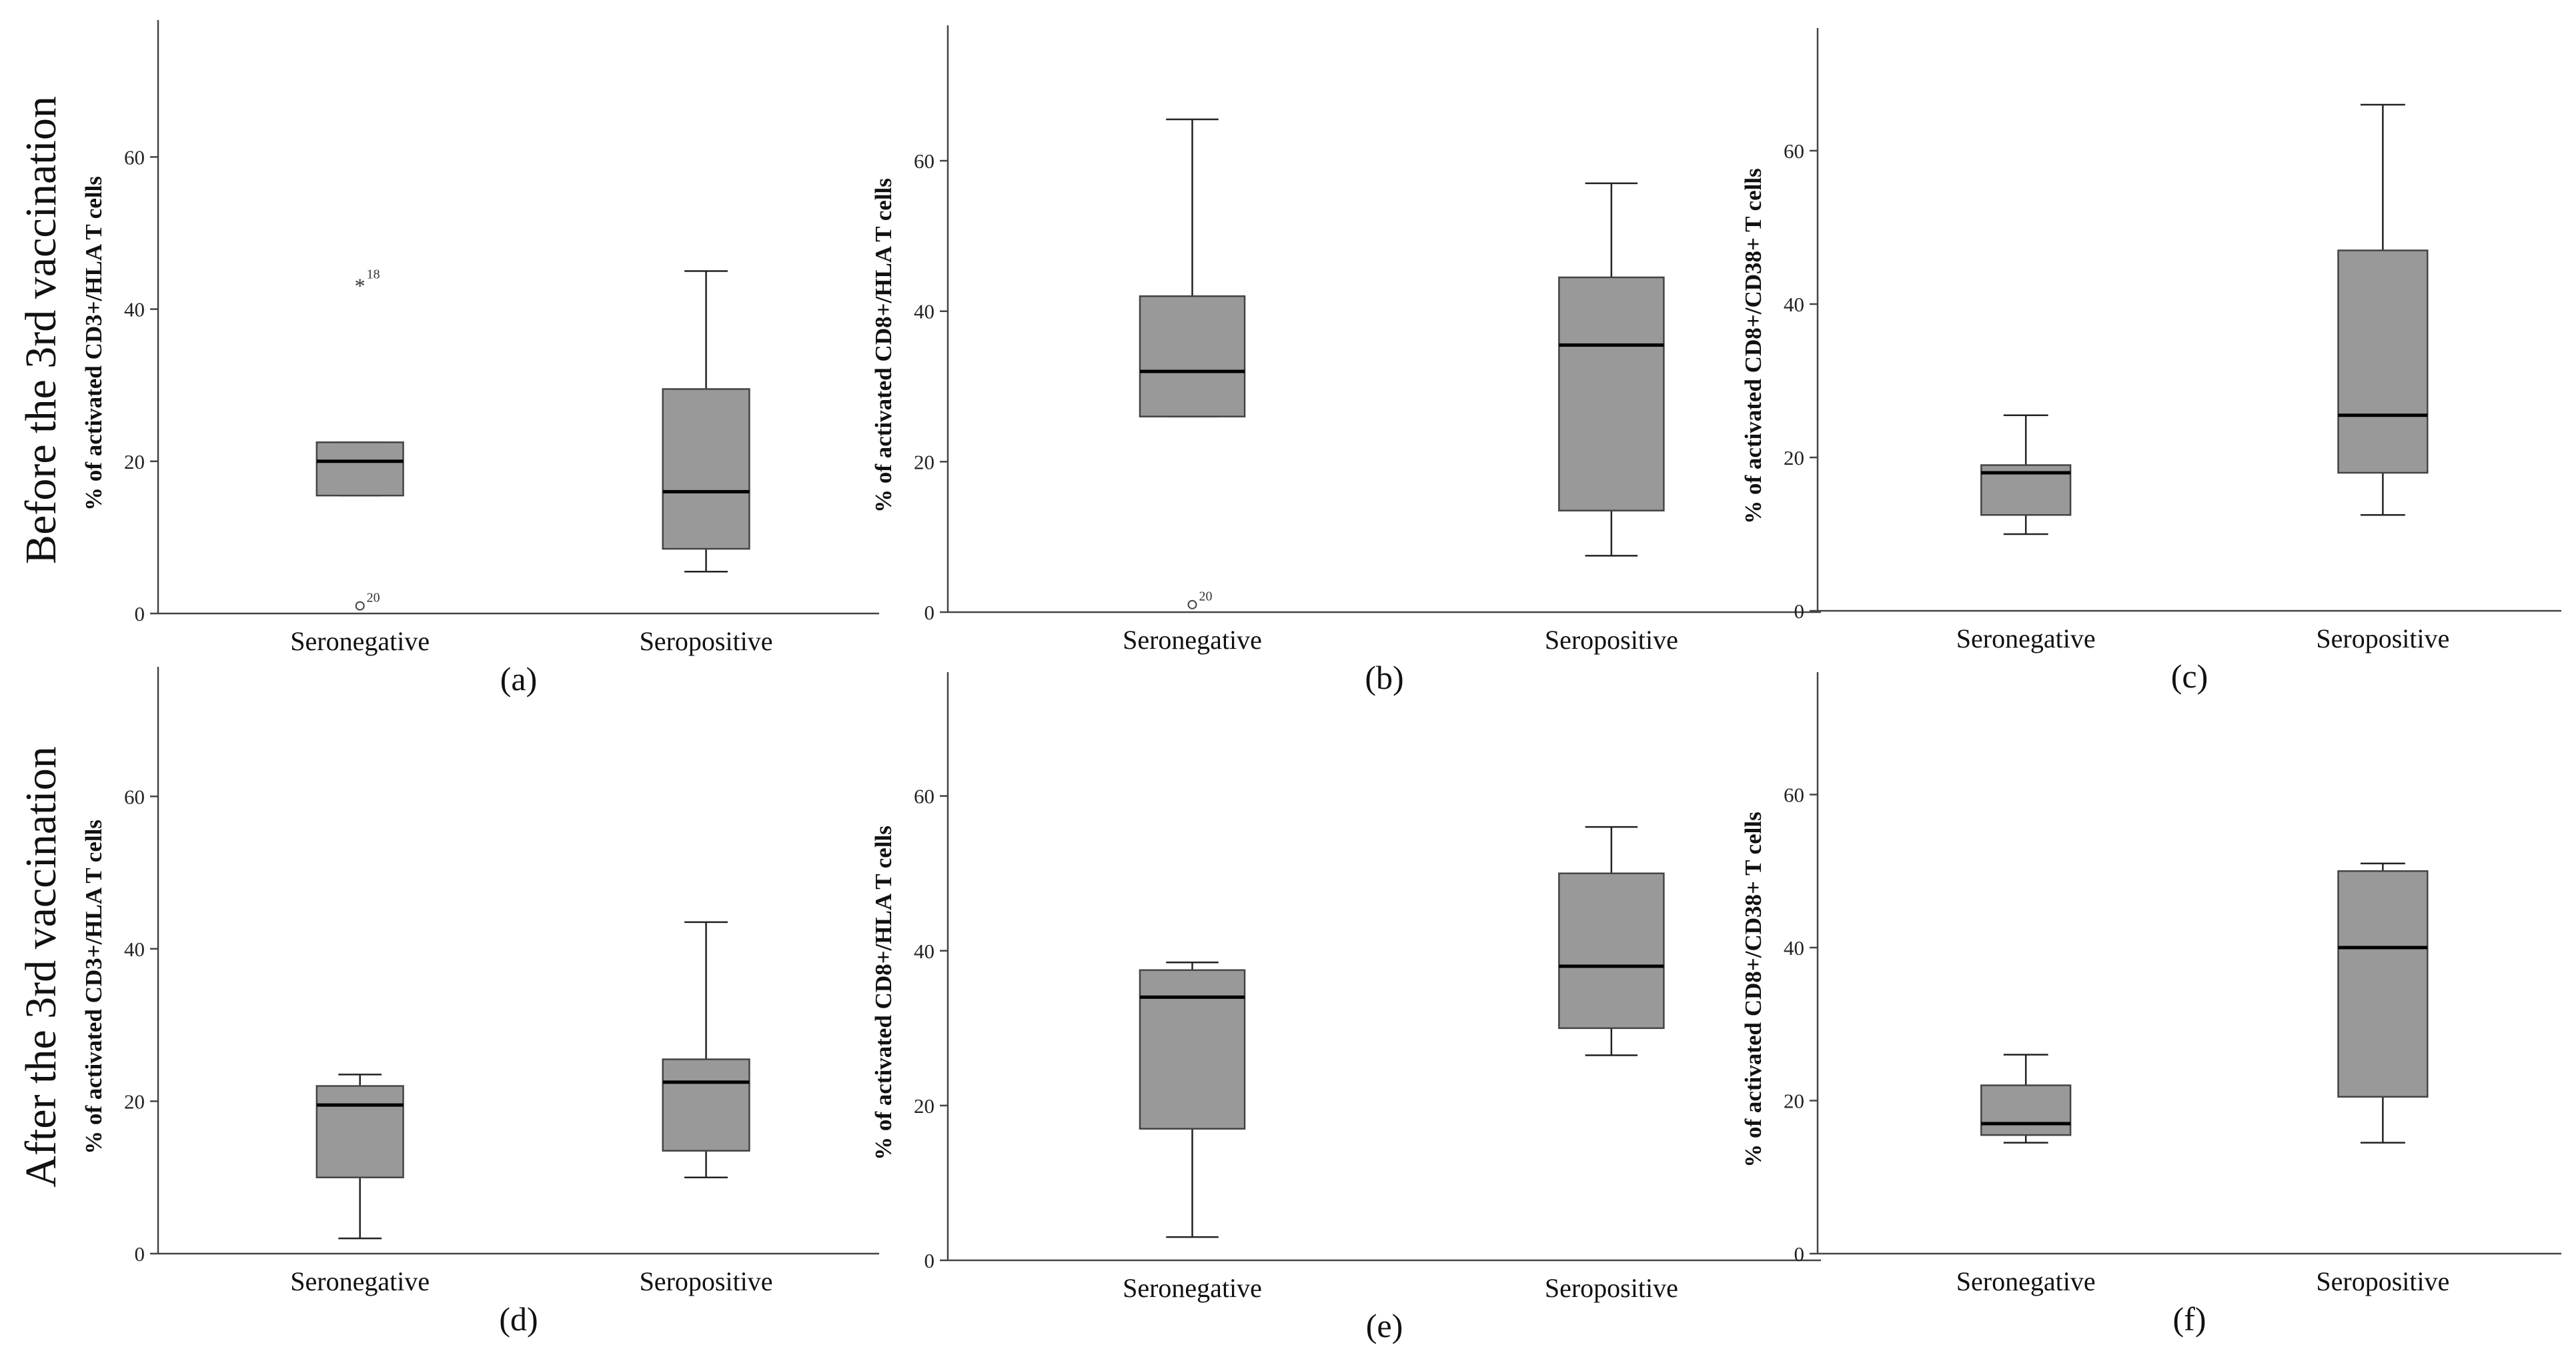  What do you see at coordinates (519, 679) in the screenshot?
I see `panel-label: (a)` at bounding box center [519, 679].